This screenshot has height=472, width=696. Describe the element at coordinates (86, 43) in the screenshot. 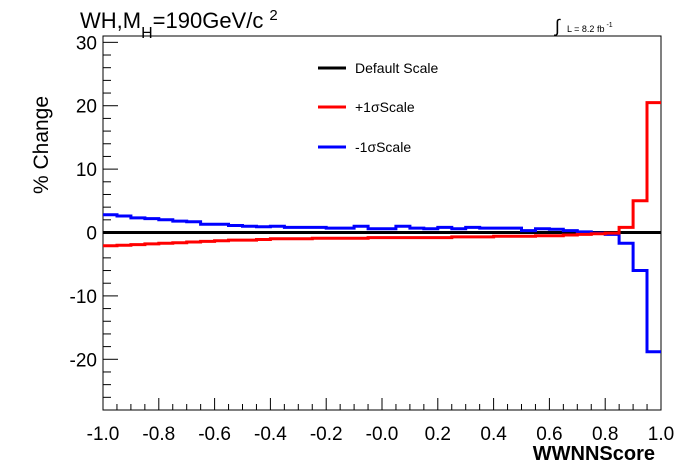

I see `y-tick-label: 30` at that location.